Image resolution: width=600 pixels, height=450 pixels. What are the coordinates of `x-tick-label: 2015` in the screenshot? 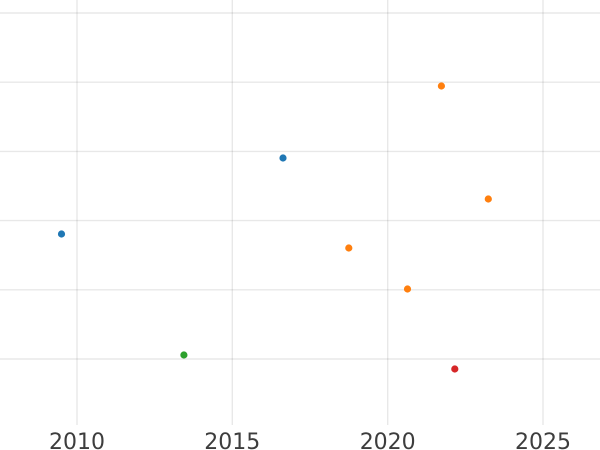 It's located at (232, 440).